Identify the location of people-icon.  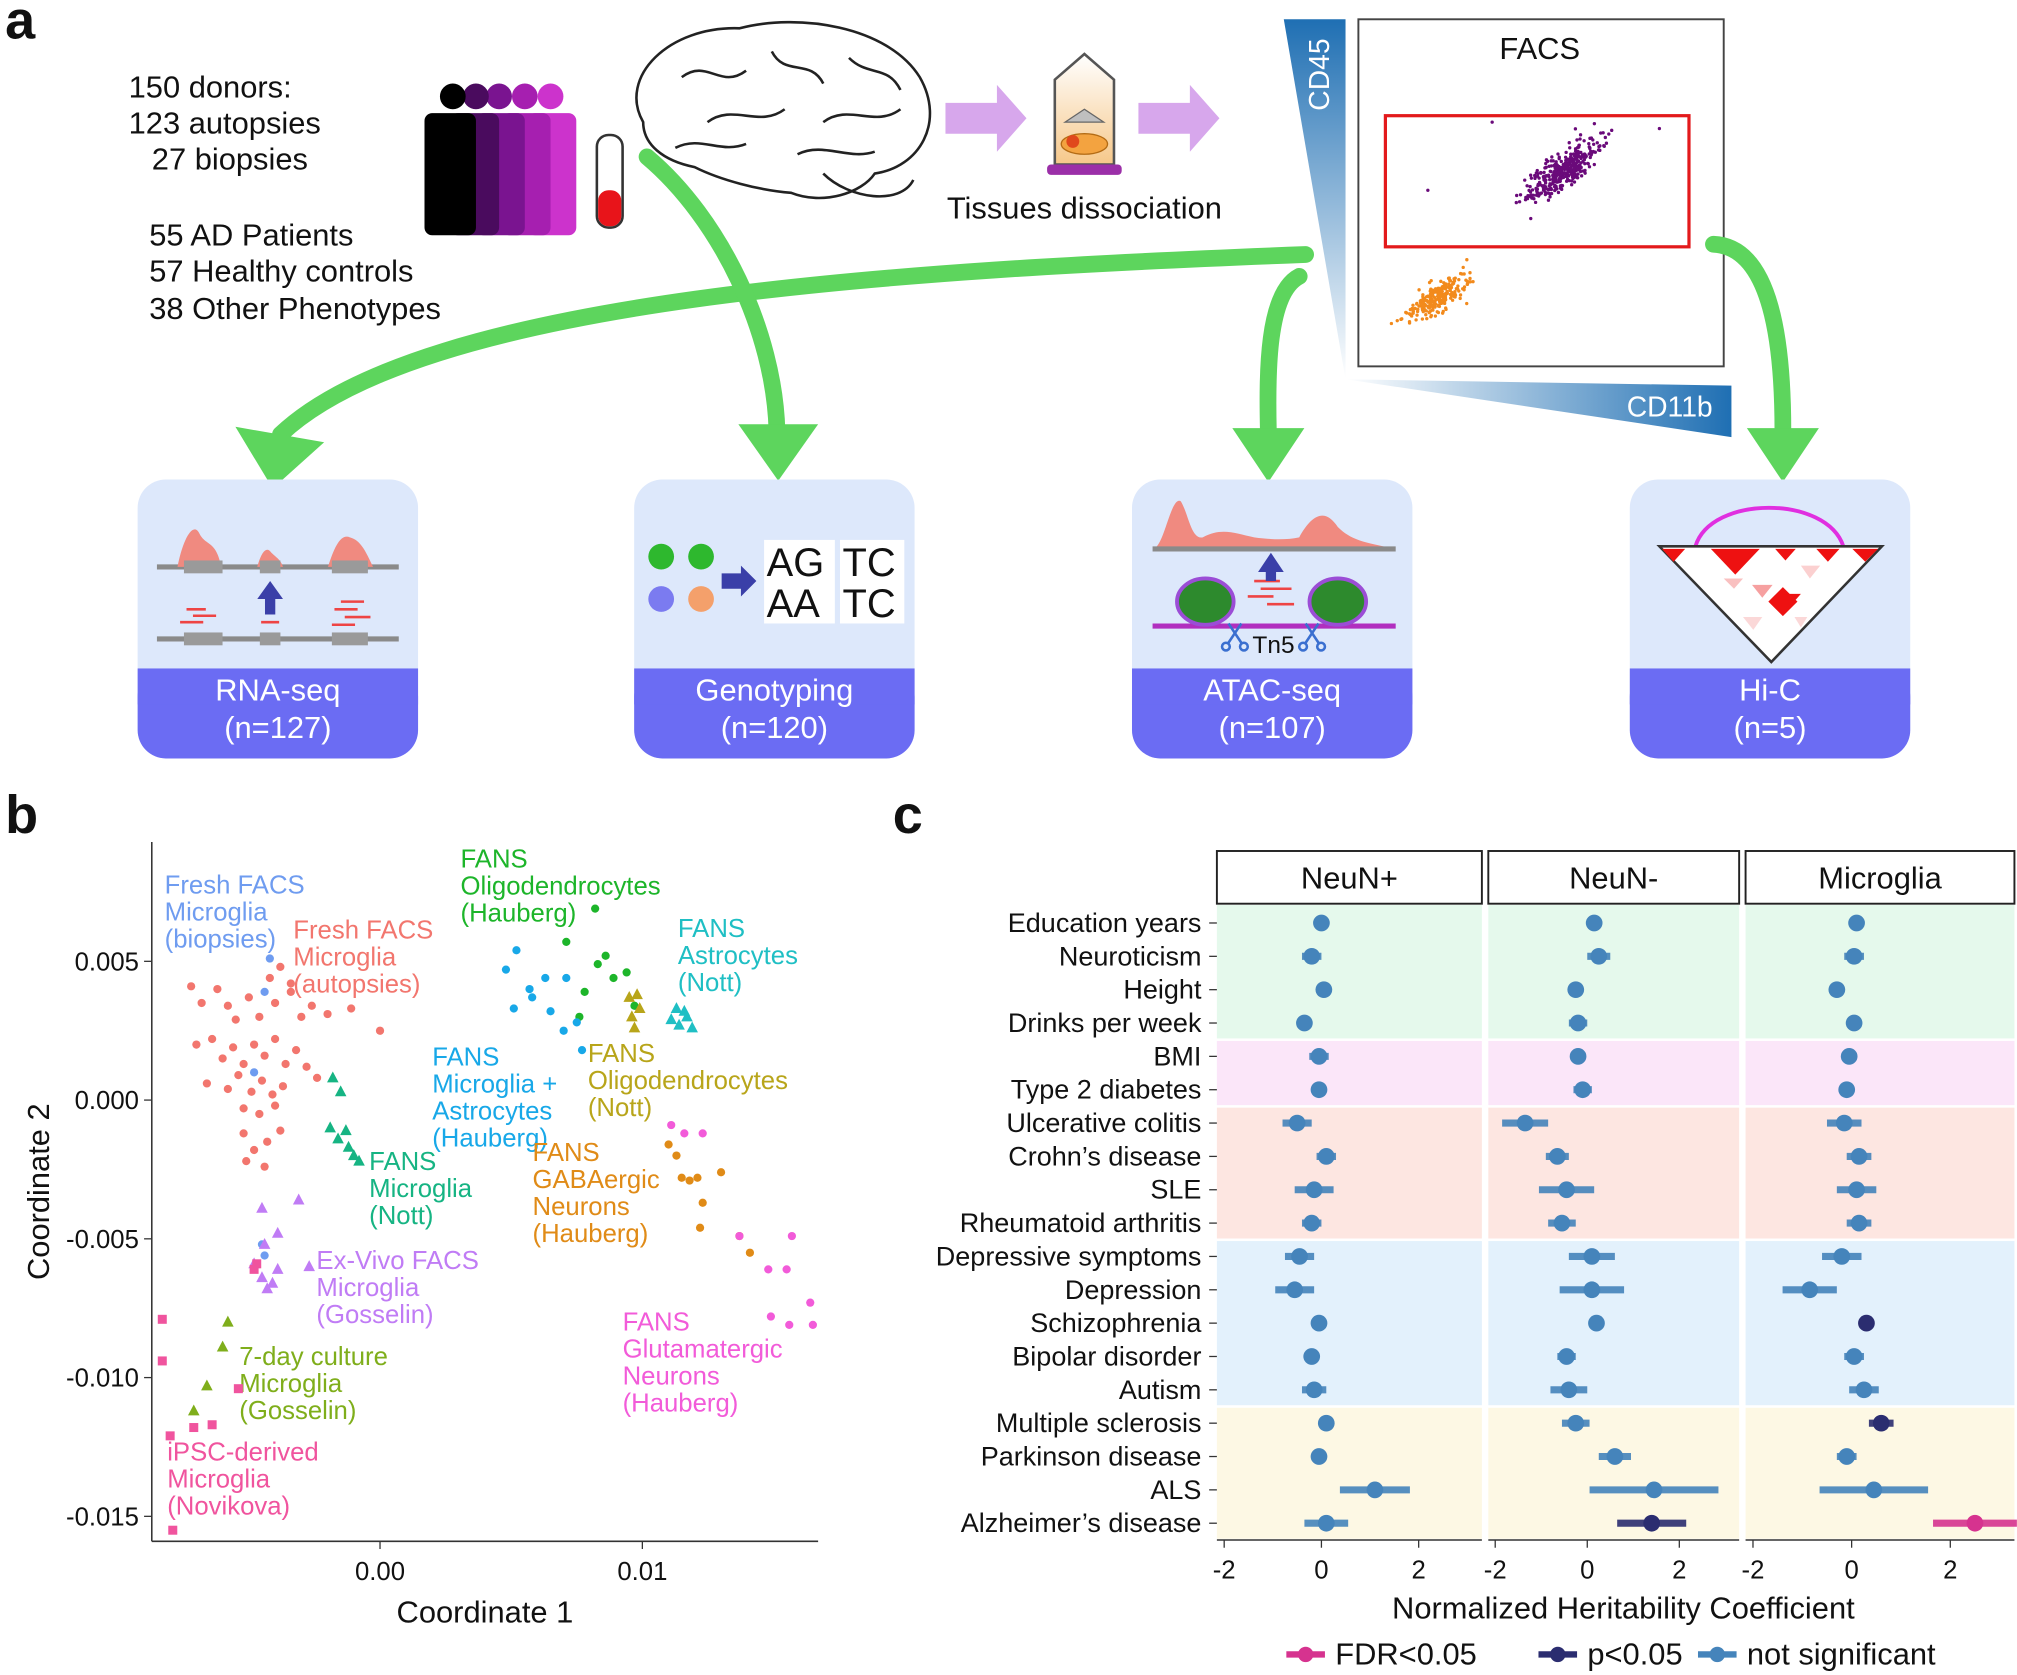
(500, 159).